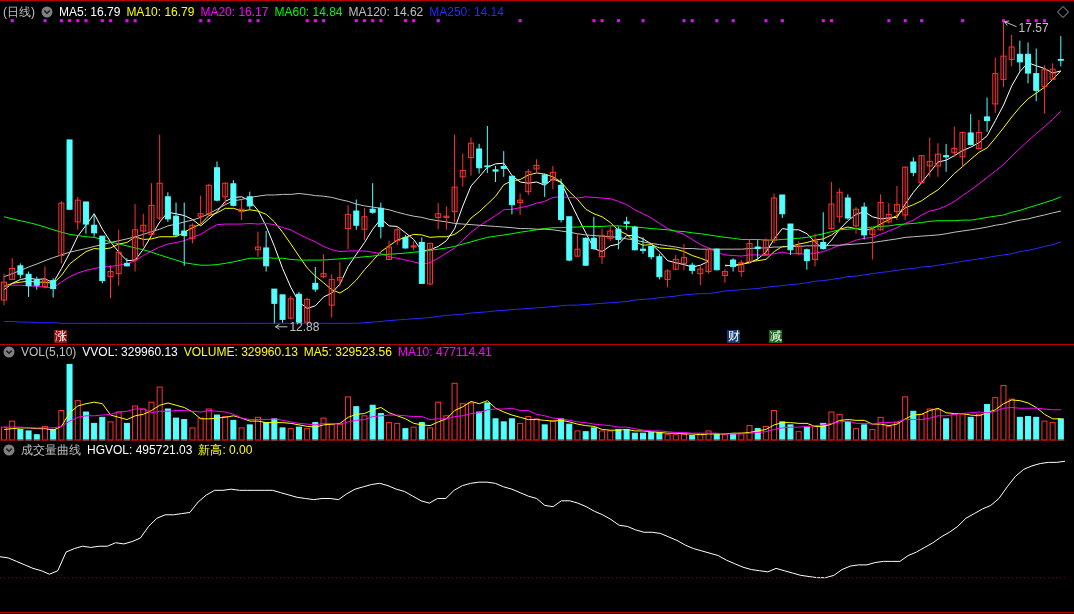 The width and height of the screenshot is (1074, 614). I want to click on text: 减, so click(775, 336).